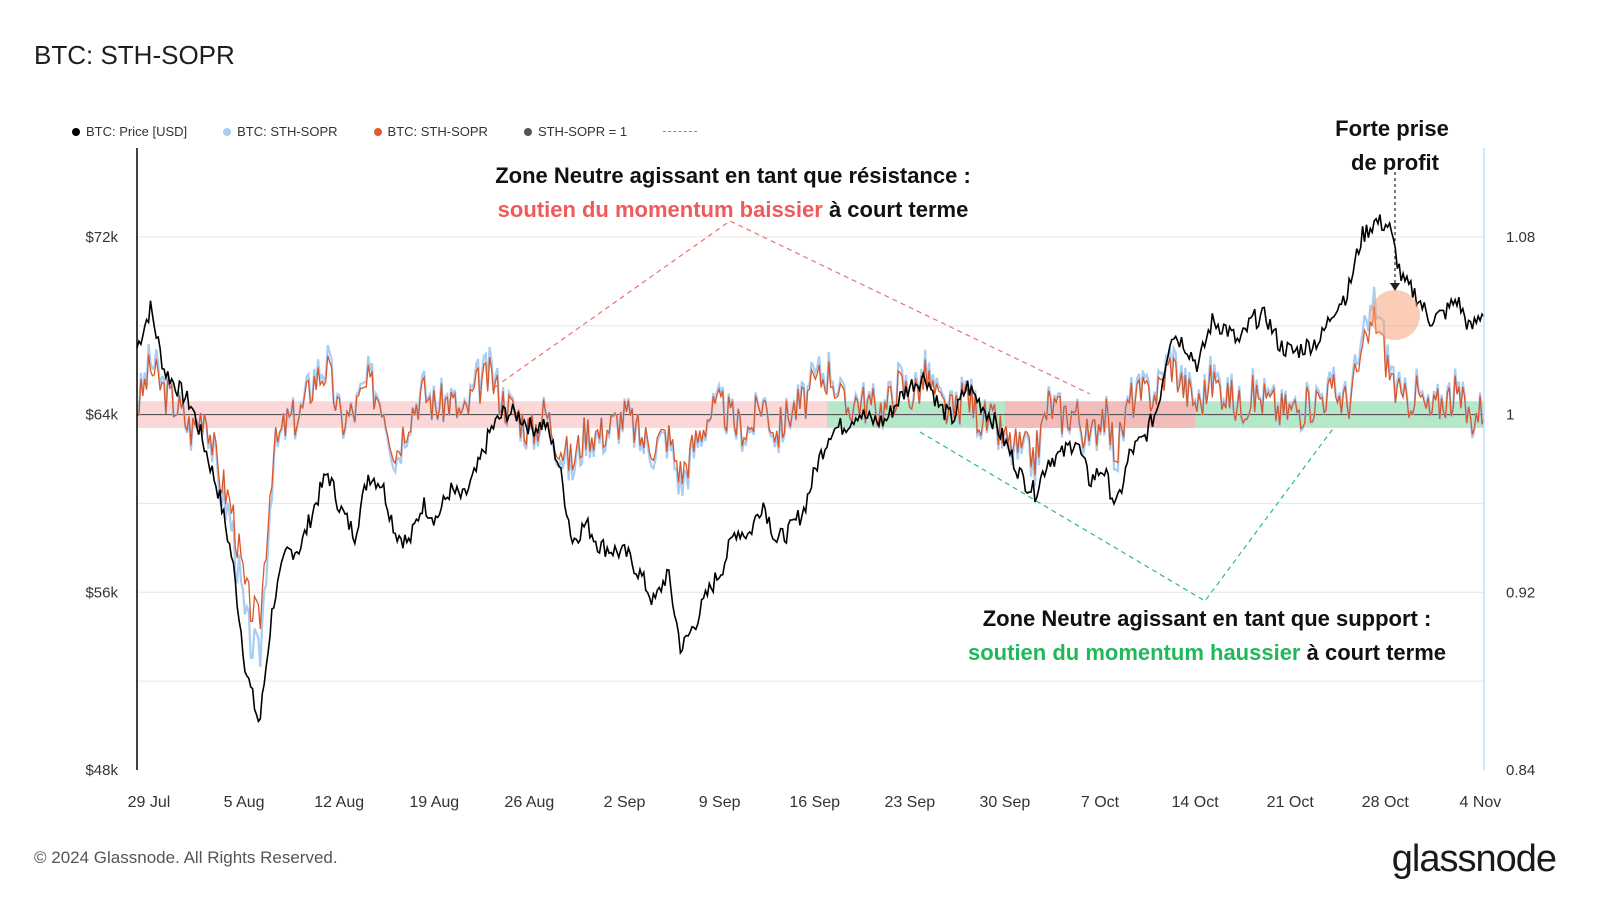  I want to click on x-tick-label: 26 Aug, so click(529, 802).